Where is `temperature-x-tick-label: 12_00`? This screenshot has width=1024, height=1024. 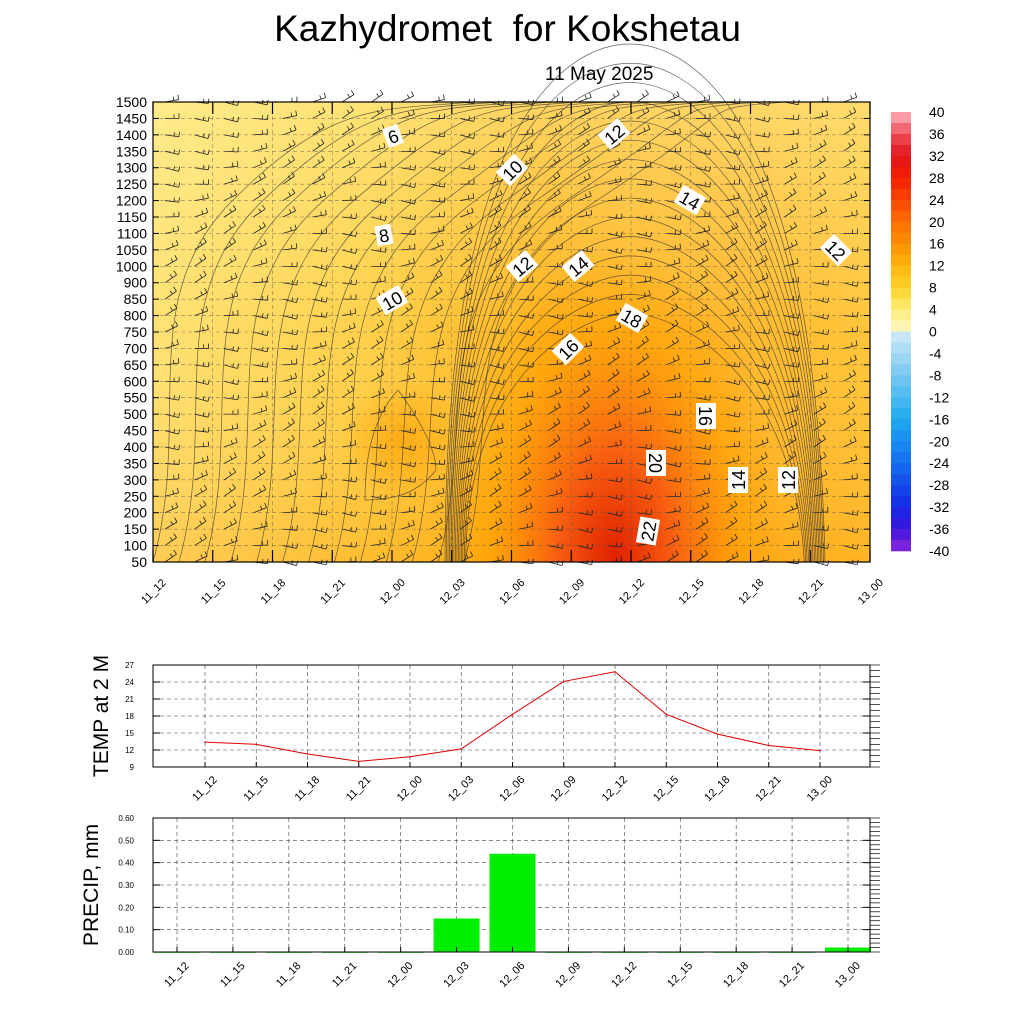
temperature-x-tick-label: 12_00 is located at coordinates (410, 789).